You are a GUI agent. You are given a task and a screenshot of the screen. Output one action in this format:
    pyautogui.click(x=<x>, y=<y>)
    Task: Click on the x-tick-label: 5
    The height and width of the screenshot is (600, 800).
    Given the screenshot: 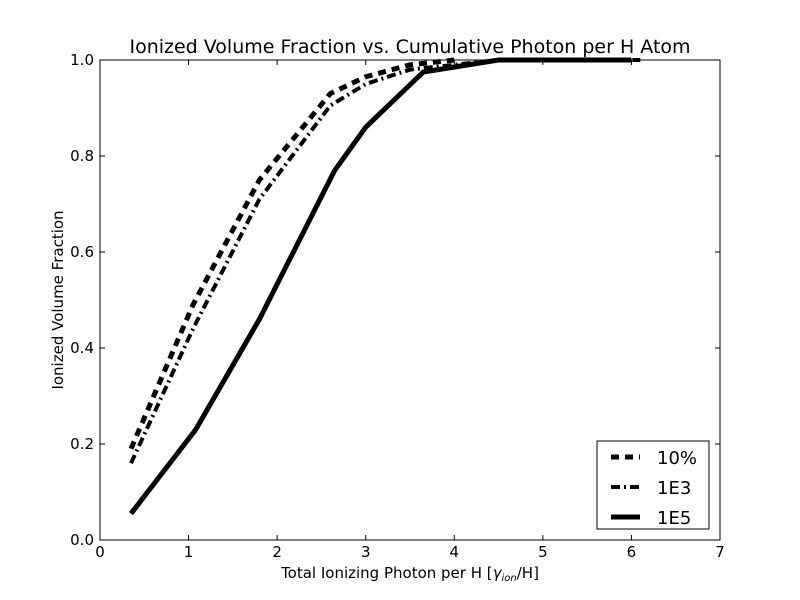 What is the action you would take?
    pyautogui.click(x=543, y=552)
    